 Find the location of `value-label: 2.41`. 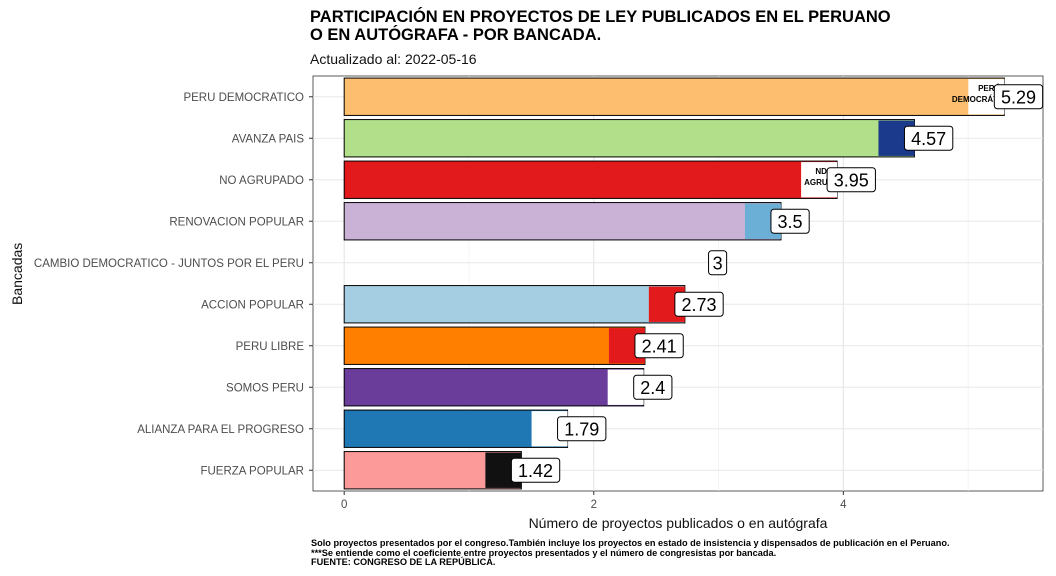

value-label: 2.41 is located at coordinates (659, 346).